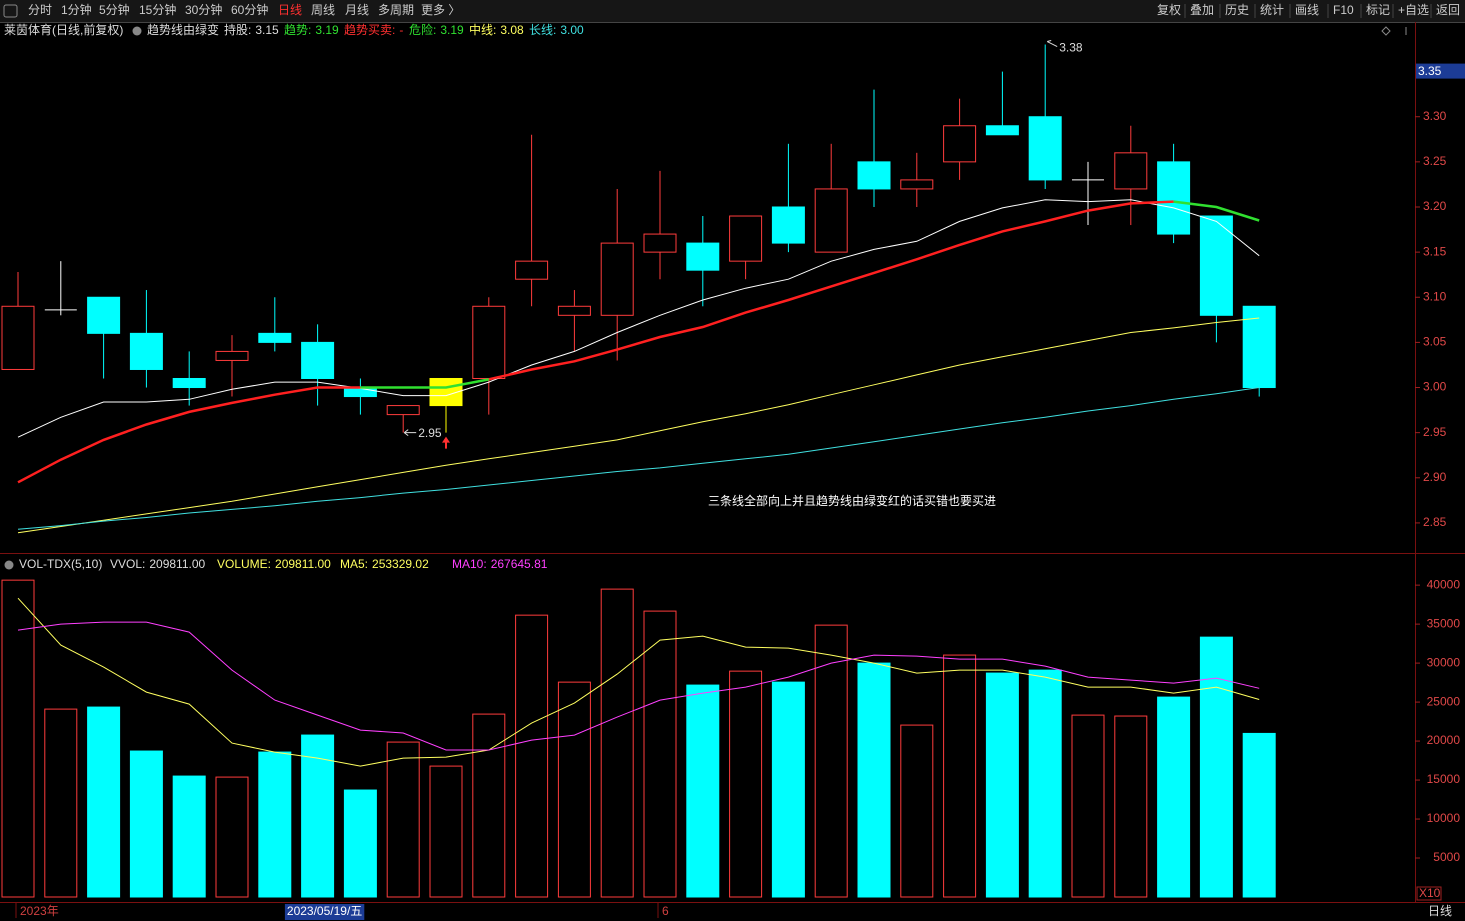 This screenshot has height=921, width=1465. I want to click on x-tick-label: 2023年, so click(39, 911).